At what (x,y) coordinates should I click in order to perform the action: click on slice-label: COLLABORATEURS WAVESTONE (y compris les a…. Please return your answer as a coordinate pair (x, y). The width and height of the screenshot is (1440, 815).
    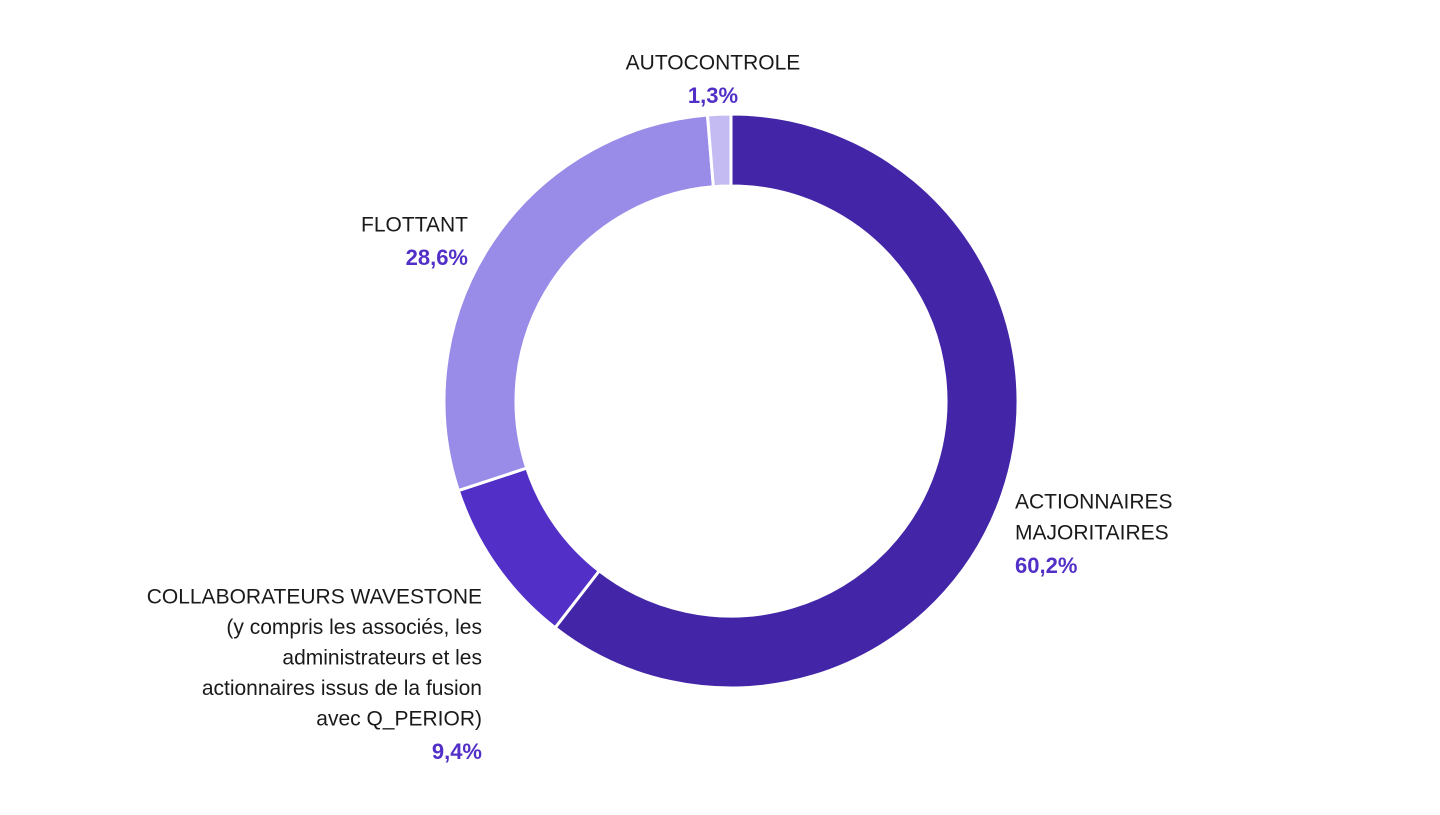
    Looking at the image, I should click on (314, 675).